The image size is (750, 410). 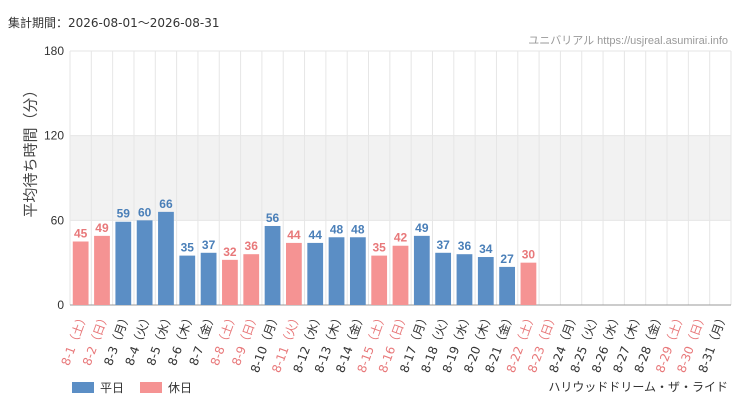 I want to click on legend-item-holiday: 休日, so click(x=166, y=387).